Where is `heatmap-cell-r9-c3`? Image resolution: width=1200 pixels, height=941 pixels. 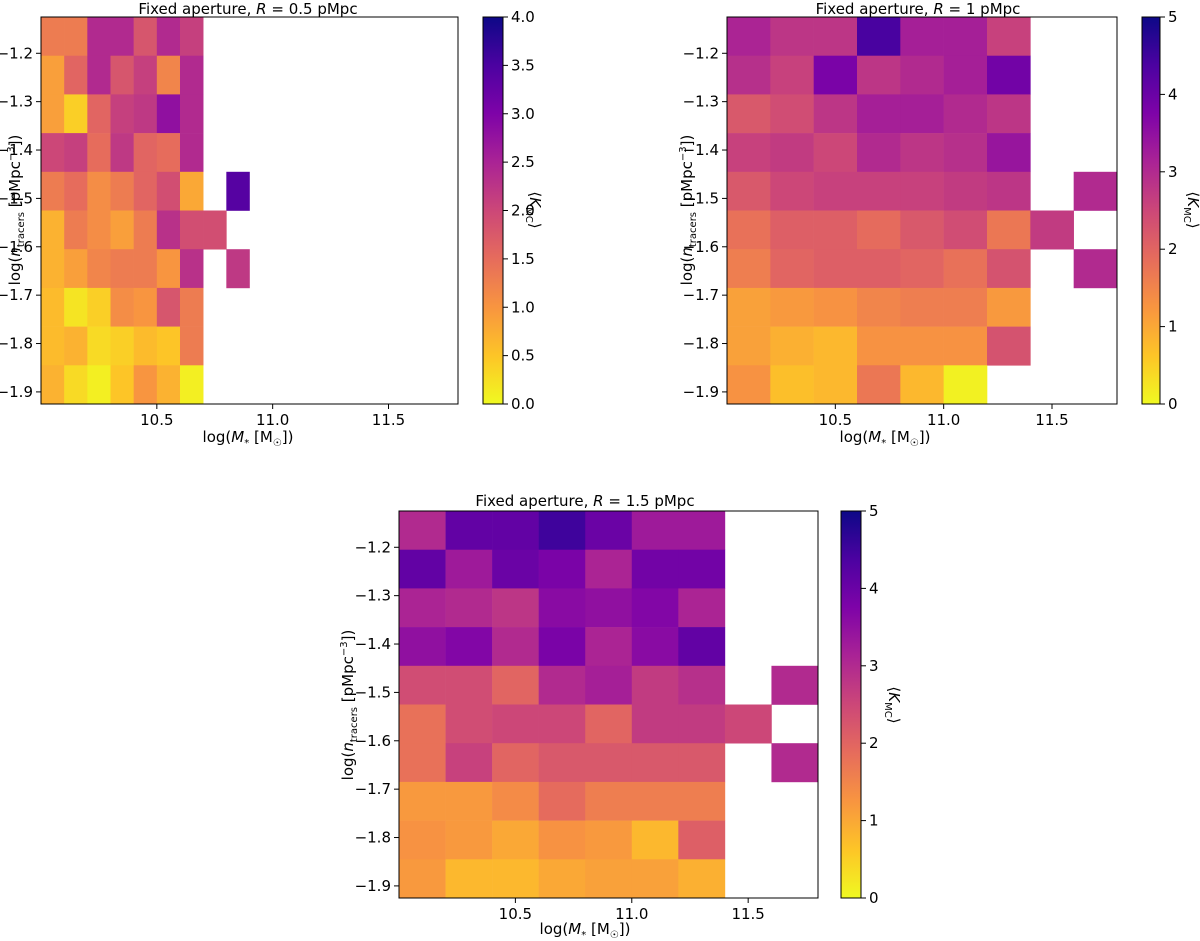 heatmap-cell-r9-c3 is located at coordinates (879, 385).